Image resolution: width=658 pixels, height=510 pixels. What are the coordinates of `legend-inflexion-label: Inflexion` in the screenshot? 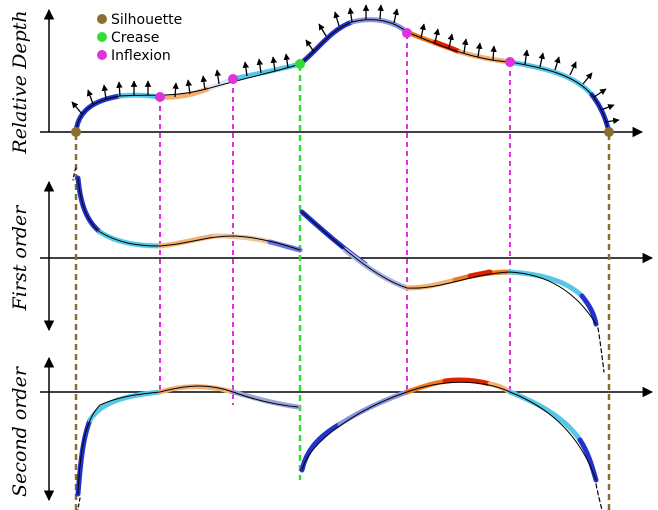 It's located at (141, 56).